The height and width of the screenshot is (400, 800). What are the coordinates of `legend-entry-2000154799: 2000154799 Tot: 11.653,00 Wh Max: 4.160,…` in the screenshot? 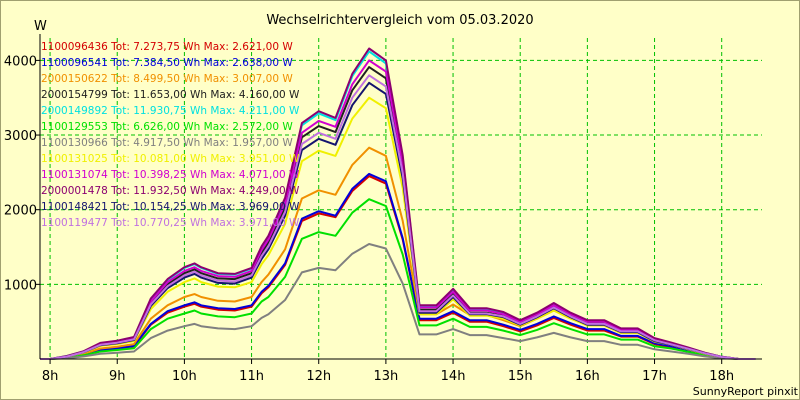 It's located at (170, 95).